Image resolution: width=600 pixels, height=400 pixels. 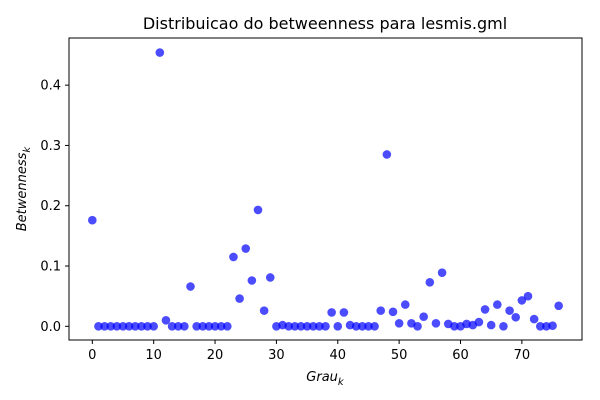 What do you see at coordinates (153, 355) in the screenshot?
I see `x-tick-label: 10` at bounding box center [153, 355].